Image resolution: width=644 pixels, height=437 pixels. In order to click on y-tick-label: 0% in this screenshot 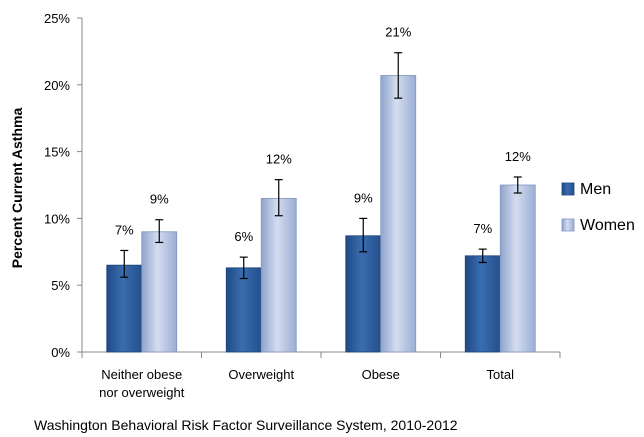, I will do `click(60, 352)`.